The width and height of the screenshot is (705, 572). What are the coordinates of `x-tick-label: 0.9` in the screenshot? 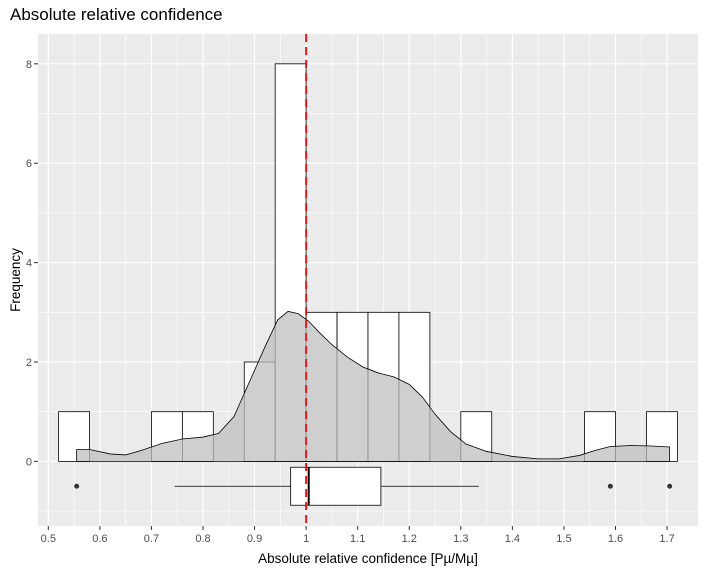 It's located at (254, 539).